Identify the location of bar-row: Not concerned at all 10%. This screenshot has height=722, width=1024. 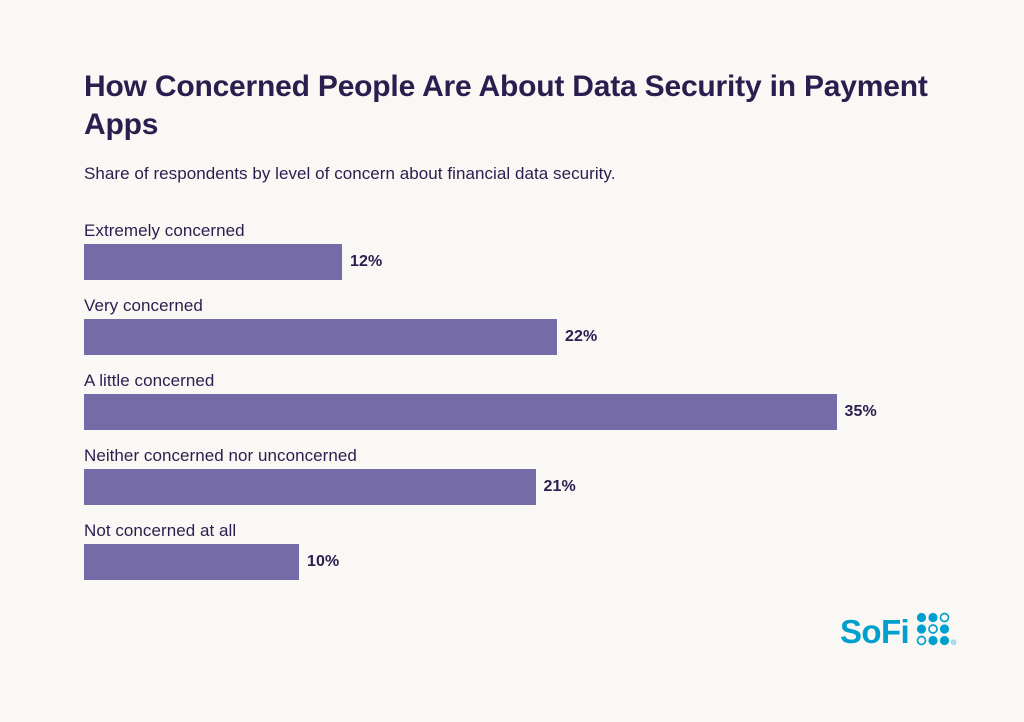
(524, 559).